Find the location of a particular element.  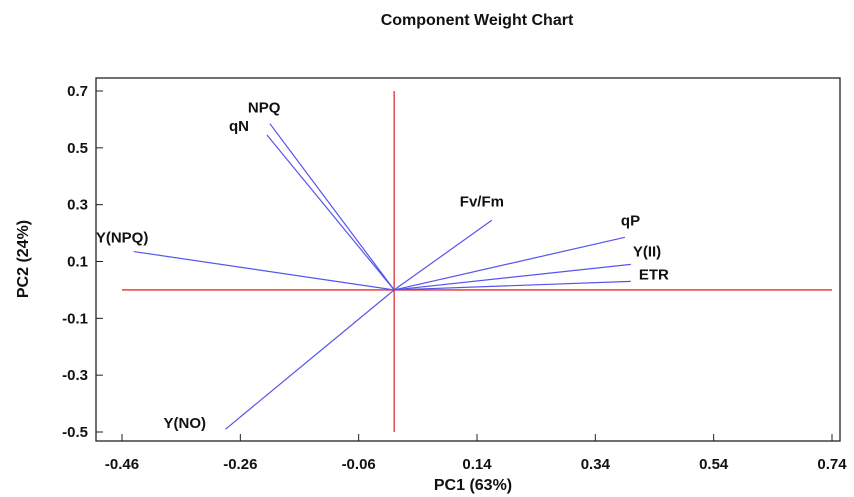

vector-fv-fm is located at coordinates (443, 255).